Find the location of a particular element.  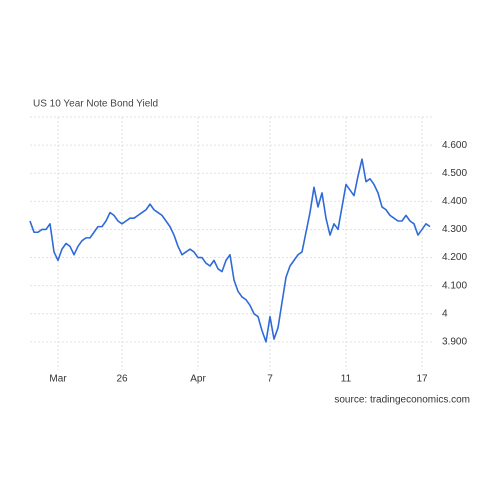

y-tick-label: 3.900 is located at coordinates (454, 342).